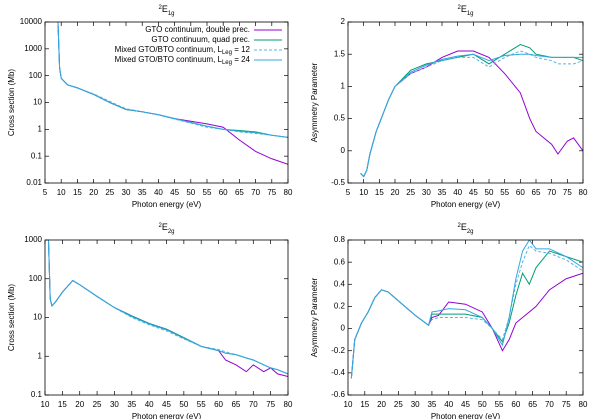  I want to click on legend-label: GTO continuum, double prec., so click(197, 29).